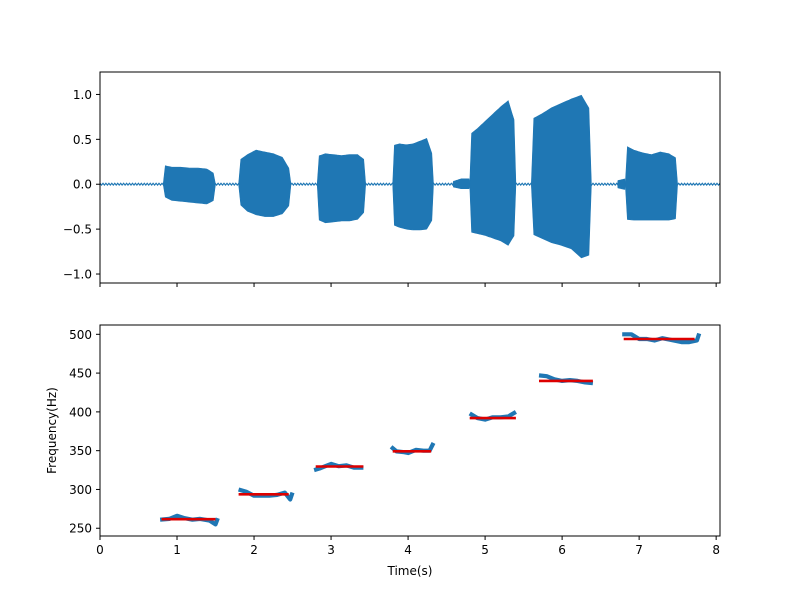 This screenshot has height=600, width=800. What do you see at coordinates (639, 550) in the screenshot?
I see `x-tick-label: 7` at bounding box center [639, 550].